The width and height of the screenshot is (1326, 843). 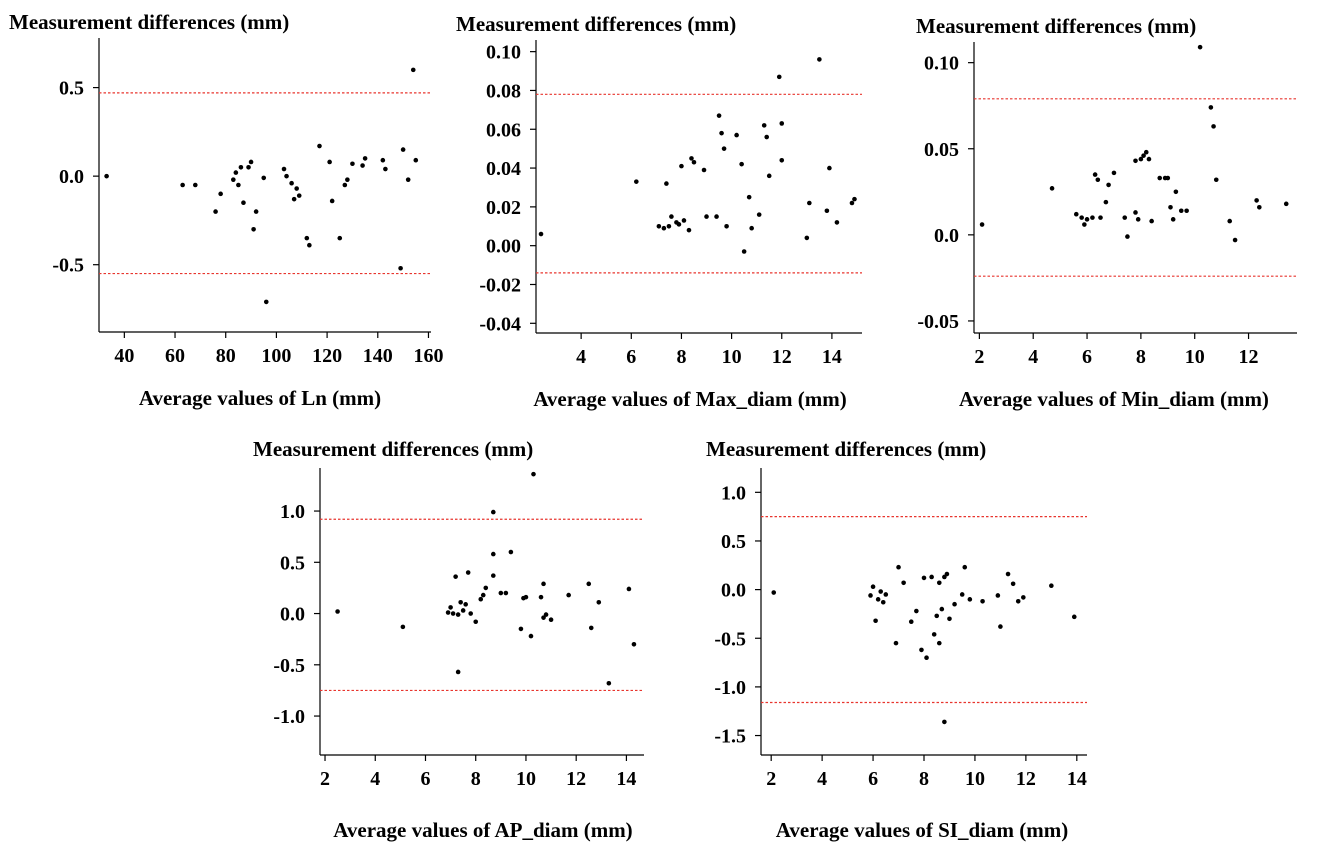 I want to click on y-tick-label: 0.00, so click(x=503, y=247).